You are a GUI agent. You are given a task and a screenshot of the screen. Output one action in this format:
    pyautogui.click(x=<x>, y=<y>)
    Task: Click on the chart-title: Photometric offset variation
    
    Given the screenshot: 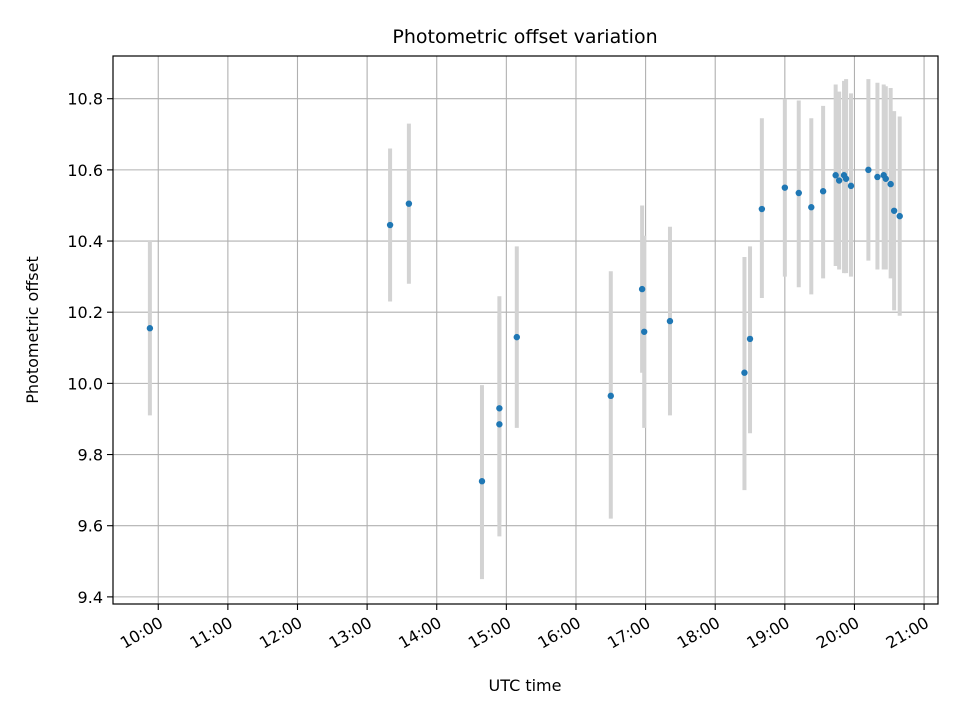 What is the action you would take?
    pyautogui.click(x=524, y=37)
    